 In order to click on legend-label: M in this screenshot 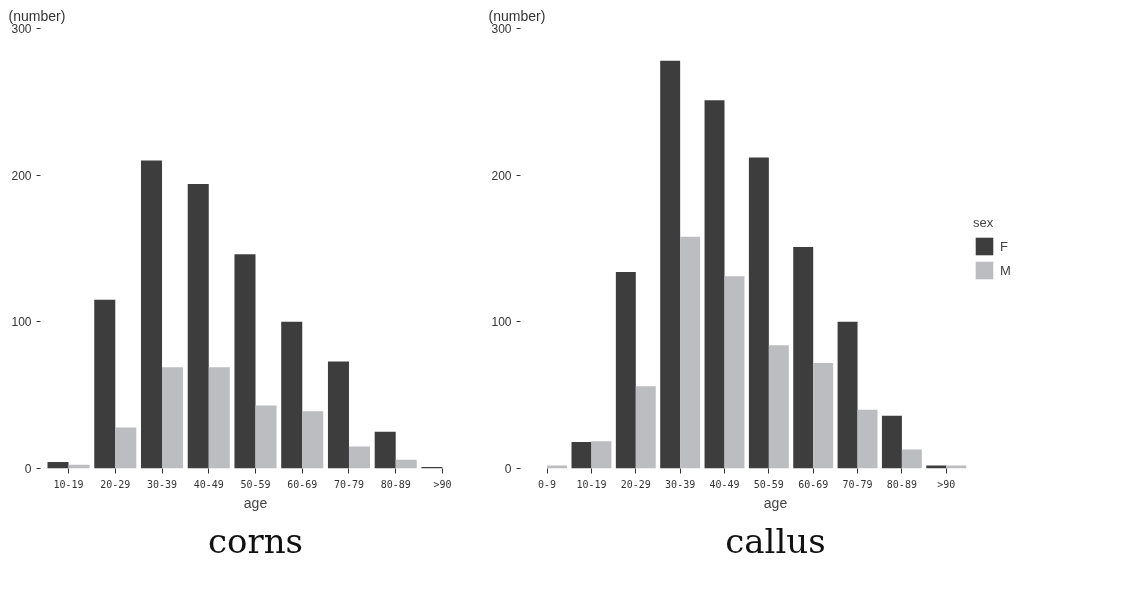, I will do `click(1006, 270)`.